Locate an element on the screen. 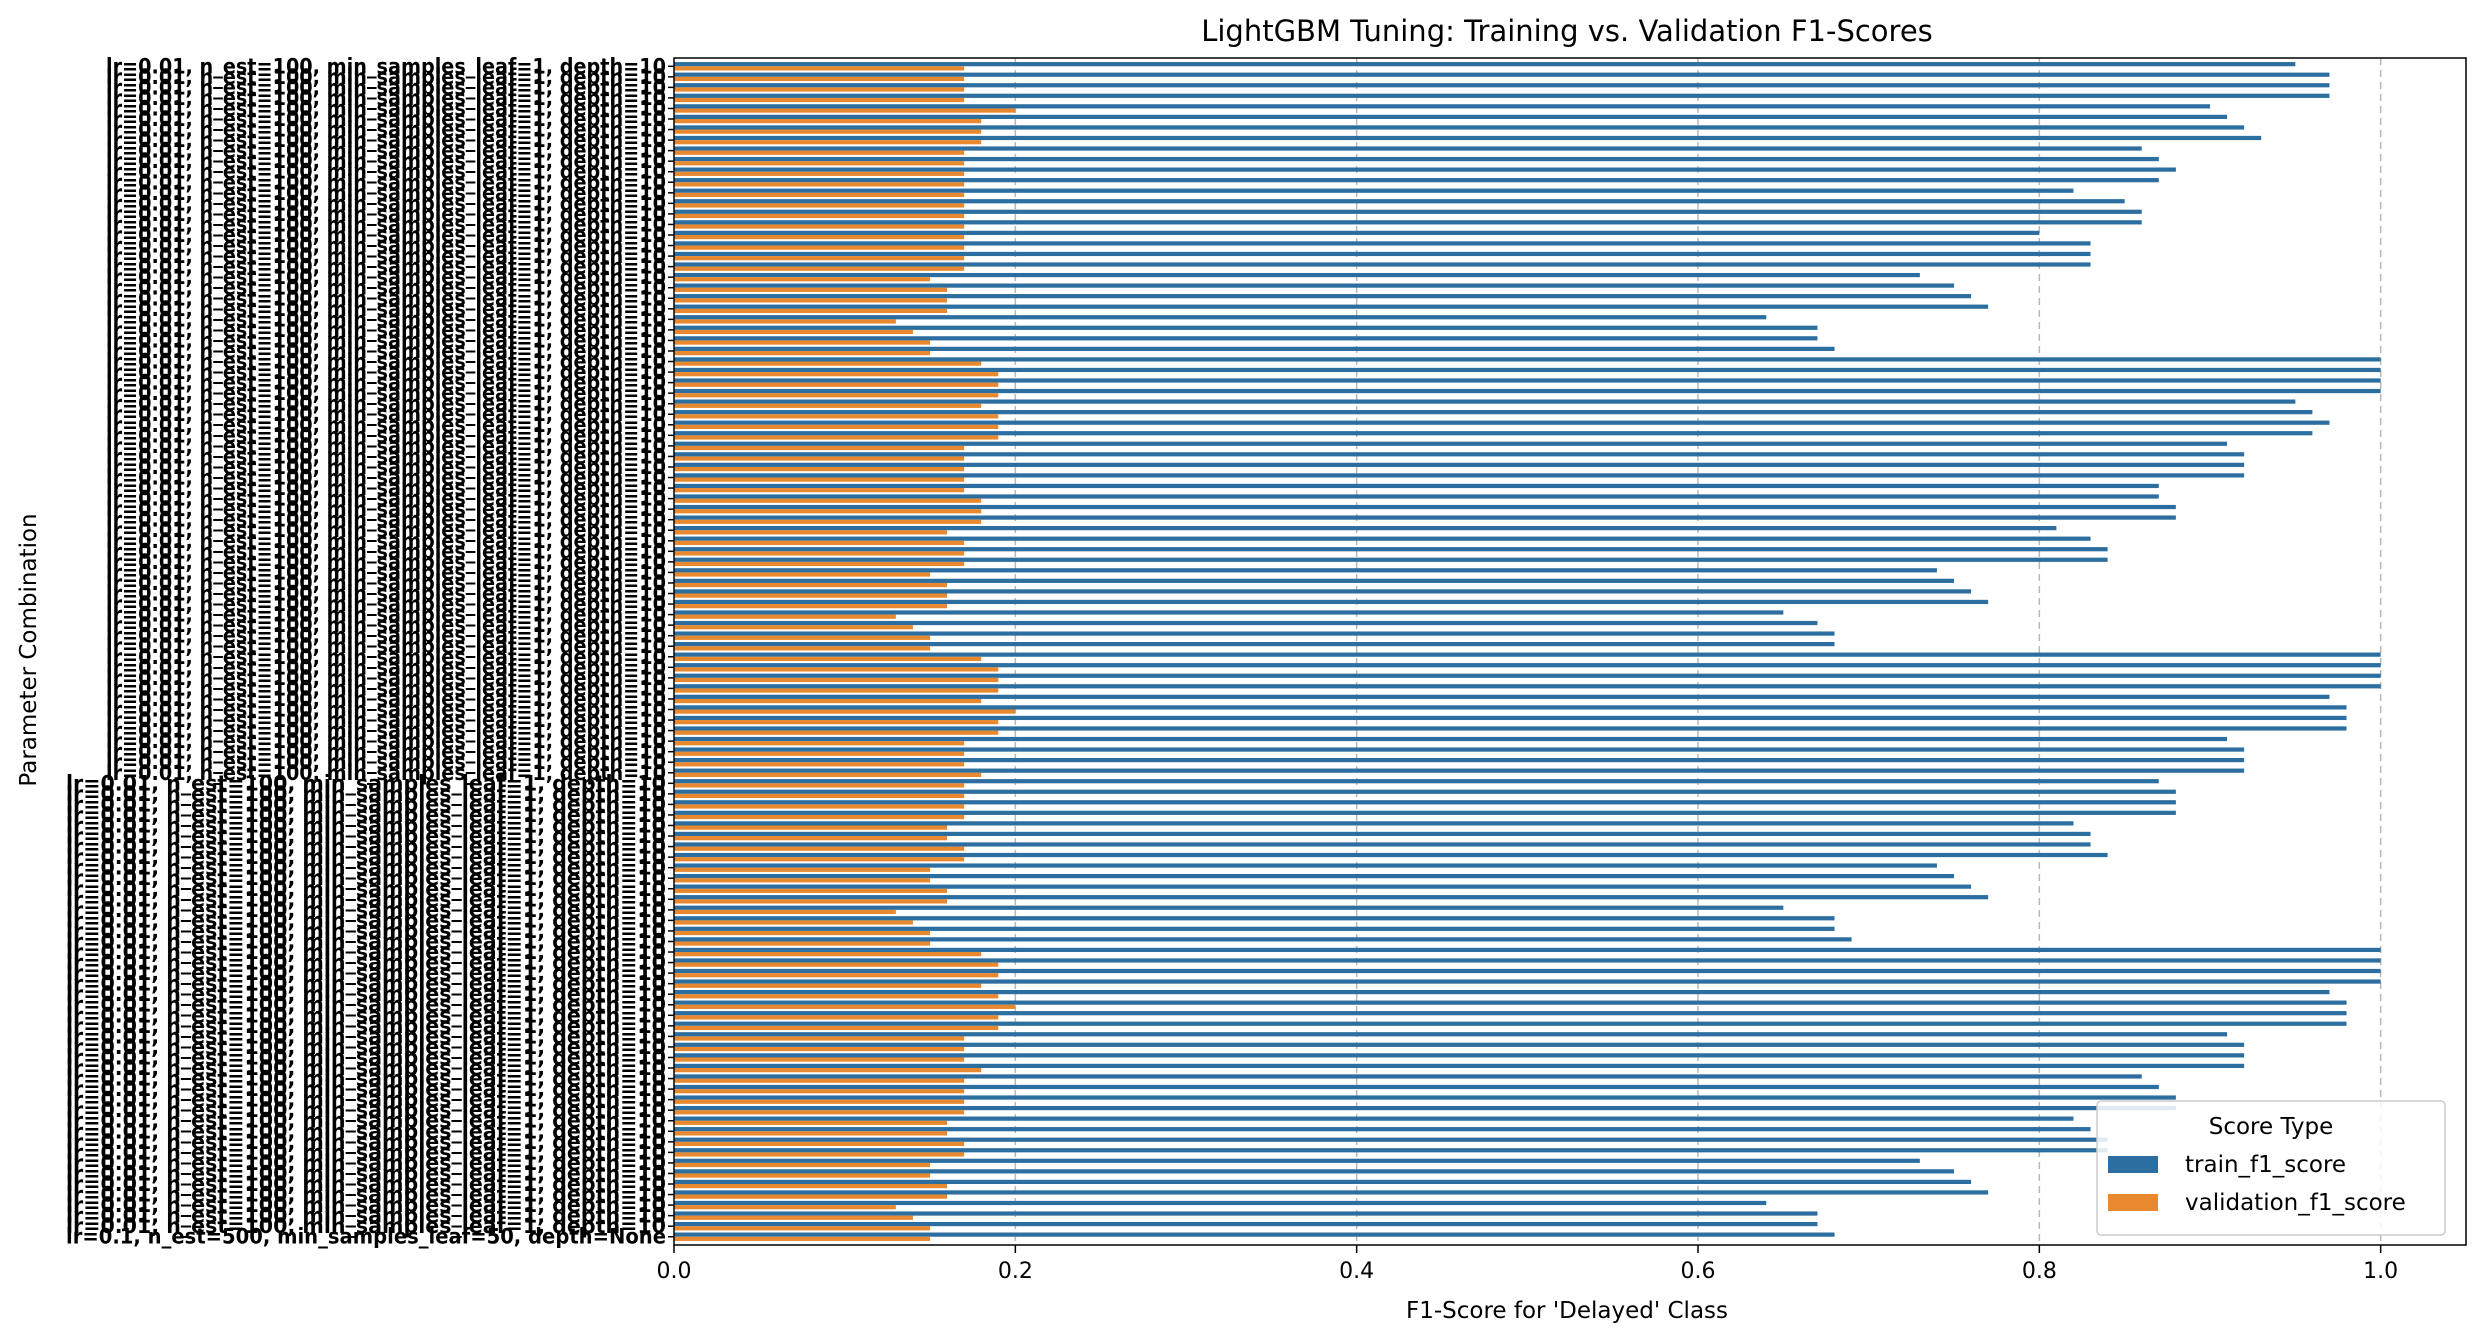  legend-swatch-train is located at coordinates (2133, 1164).